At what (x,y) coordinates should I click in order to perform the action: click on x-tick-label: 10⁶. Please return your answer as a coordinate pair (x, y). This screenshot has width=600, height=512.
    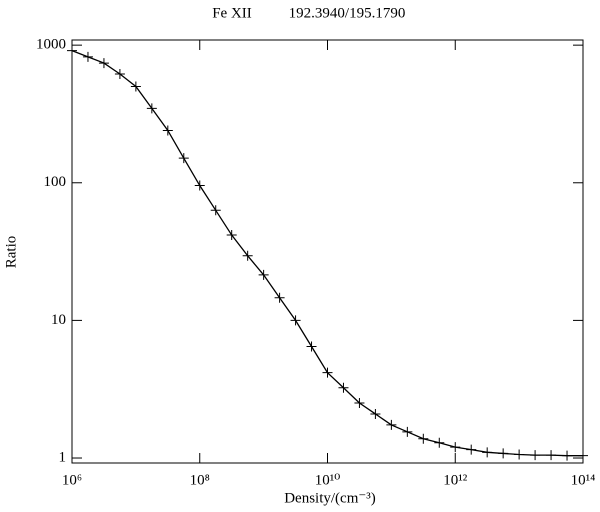
    Looking at the image, I should click on (72, 480).